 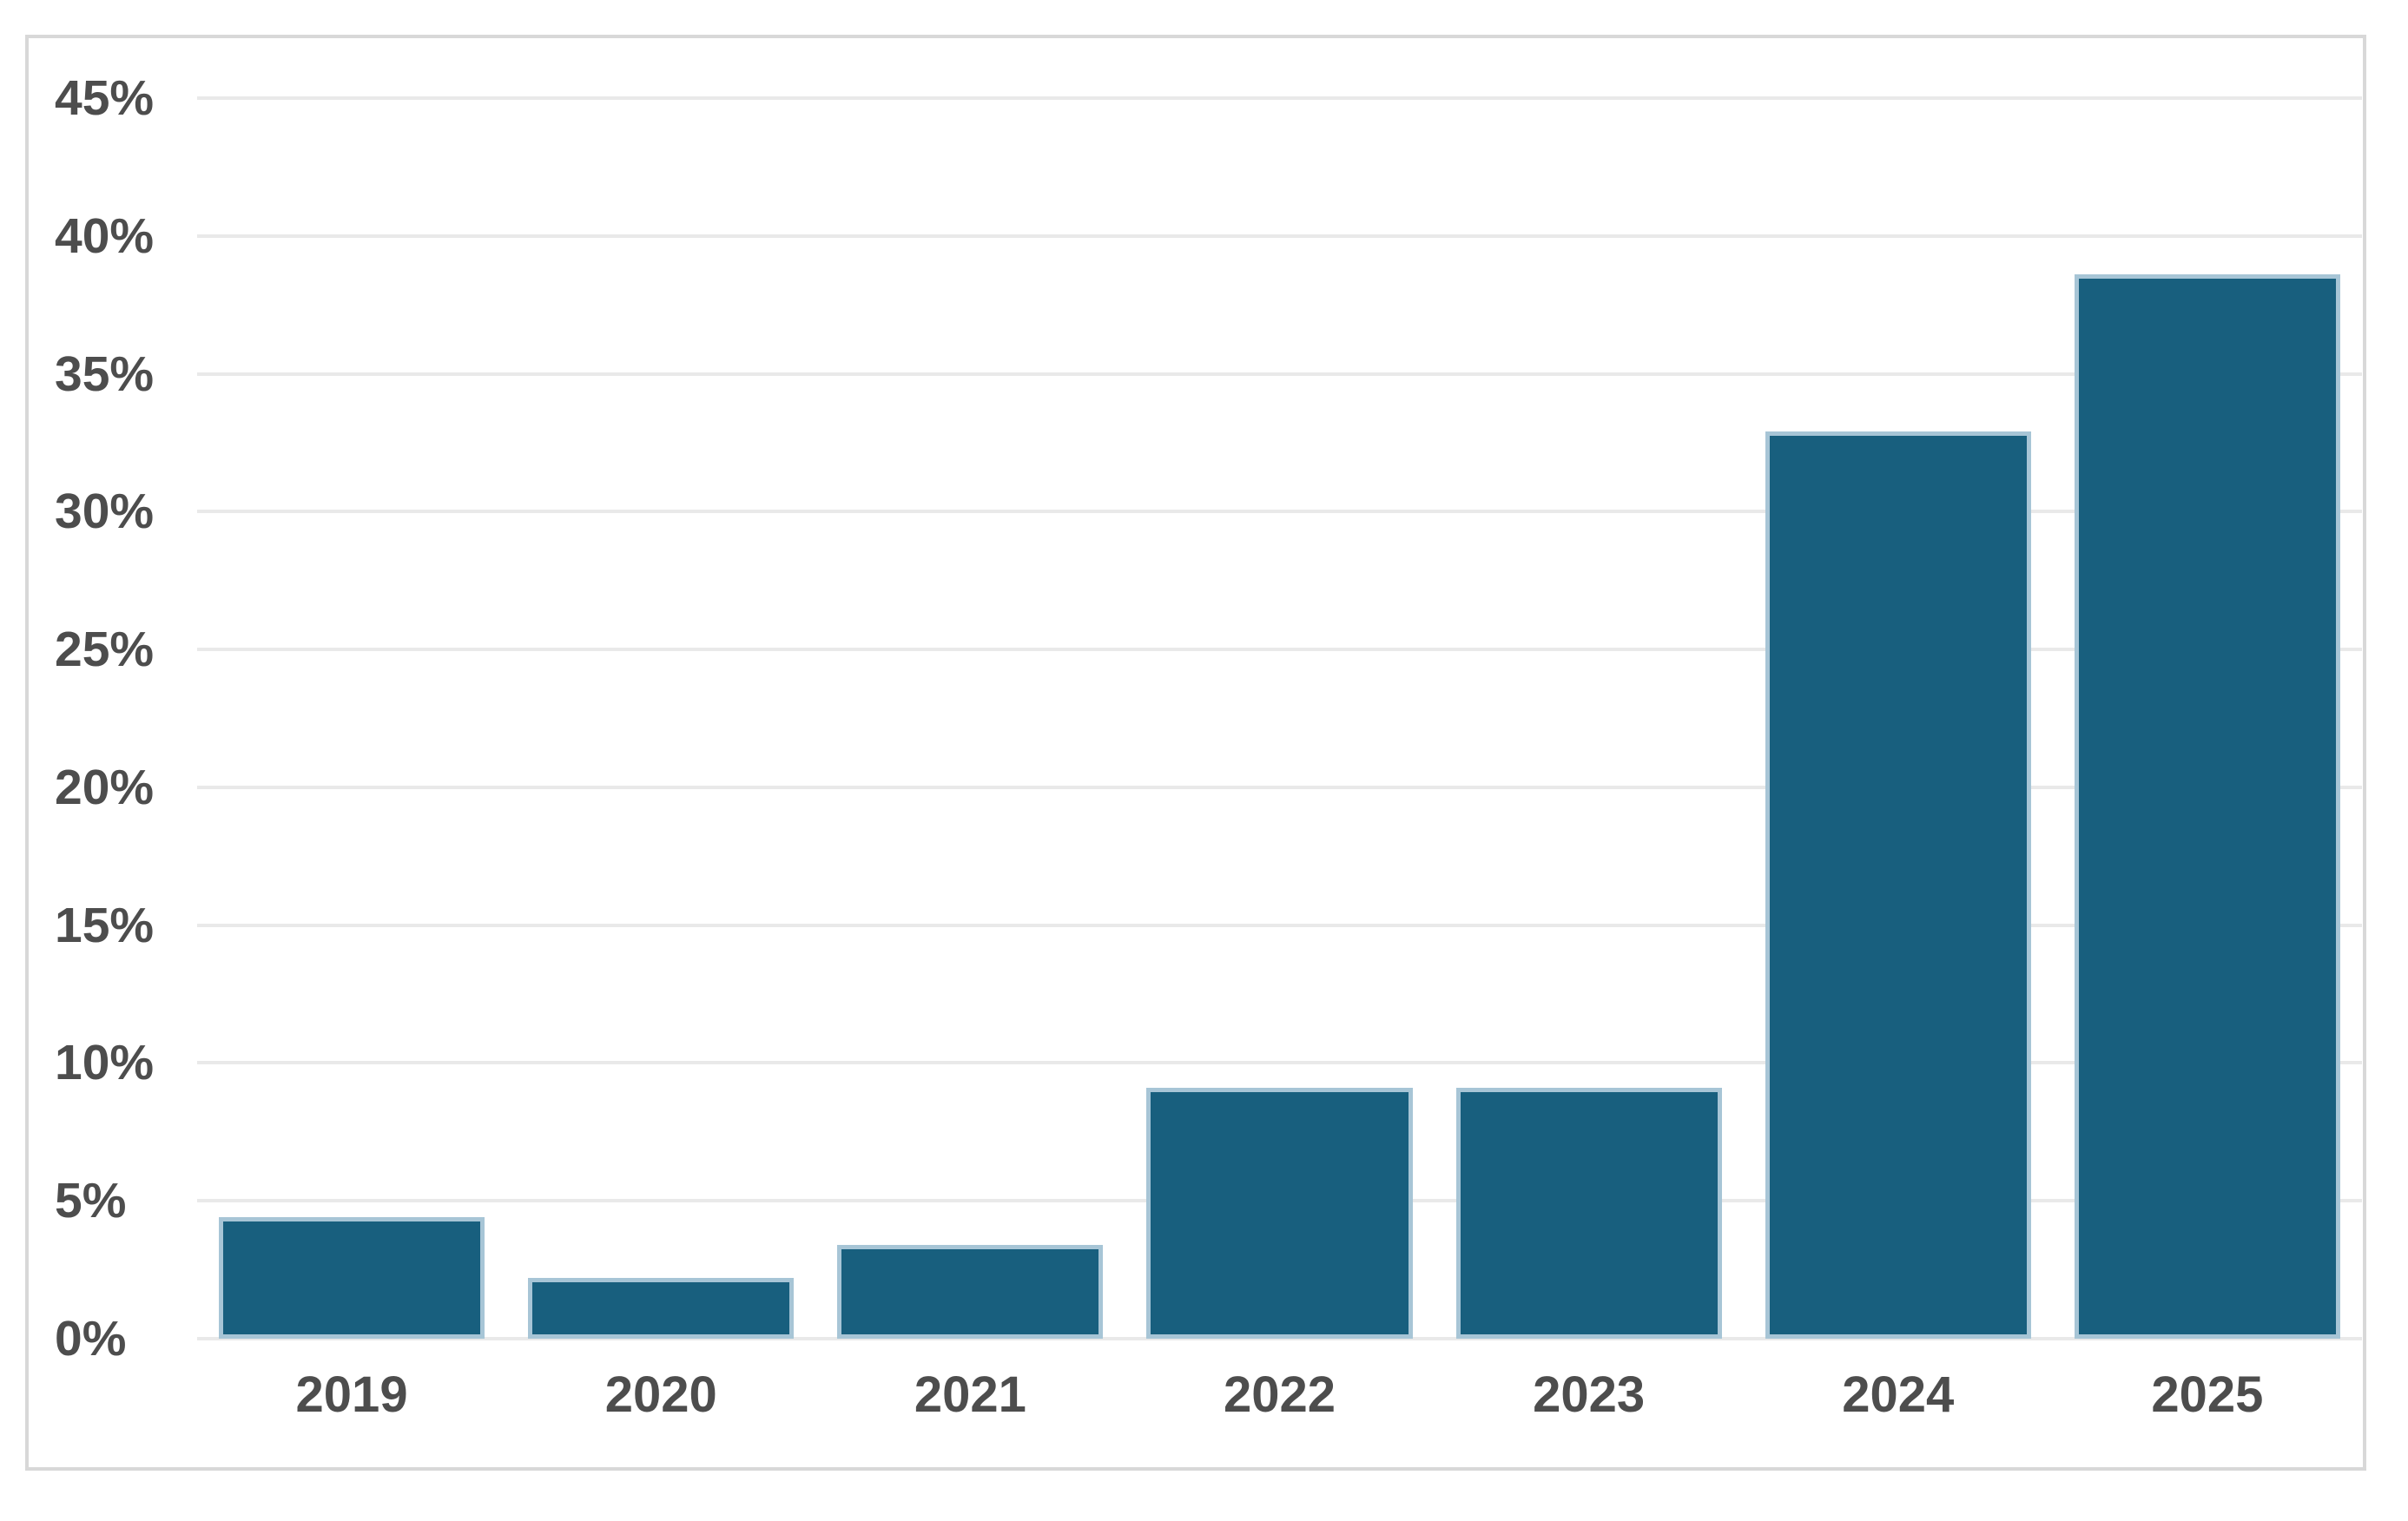 I want to click on bar-slot-2021, so click(x=970, y=719).